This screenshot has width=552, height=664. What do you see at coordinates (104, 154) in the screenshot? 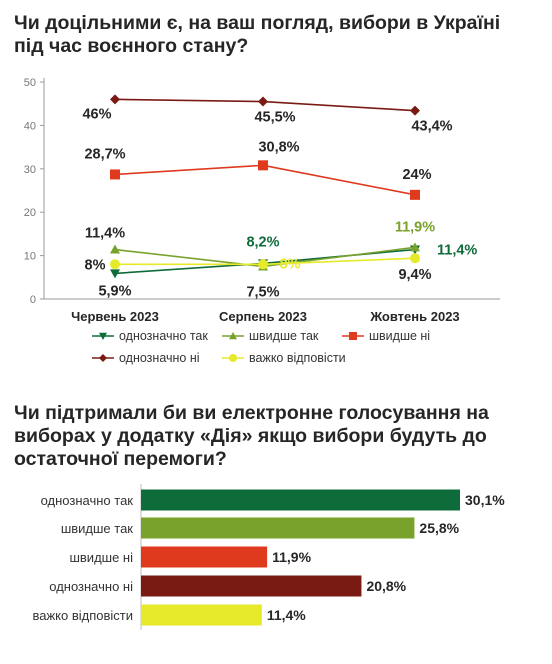
I see `data-label: 28,7%` at bounding box center [104, 154].